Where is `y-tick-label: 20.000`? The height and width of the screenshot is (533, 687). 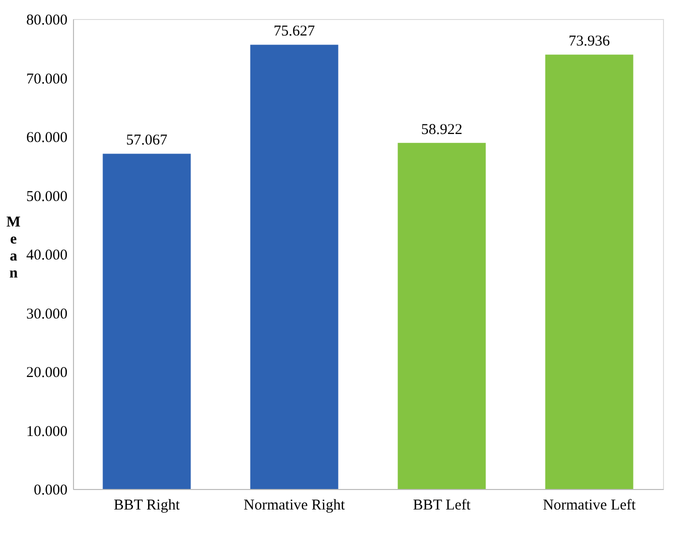
y-tick-label: 20.000 is located at coordinates (47, 373).